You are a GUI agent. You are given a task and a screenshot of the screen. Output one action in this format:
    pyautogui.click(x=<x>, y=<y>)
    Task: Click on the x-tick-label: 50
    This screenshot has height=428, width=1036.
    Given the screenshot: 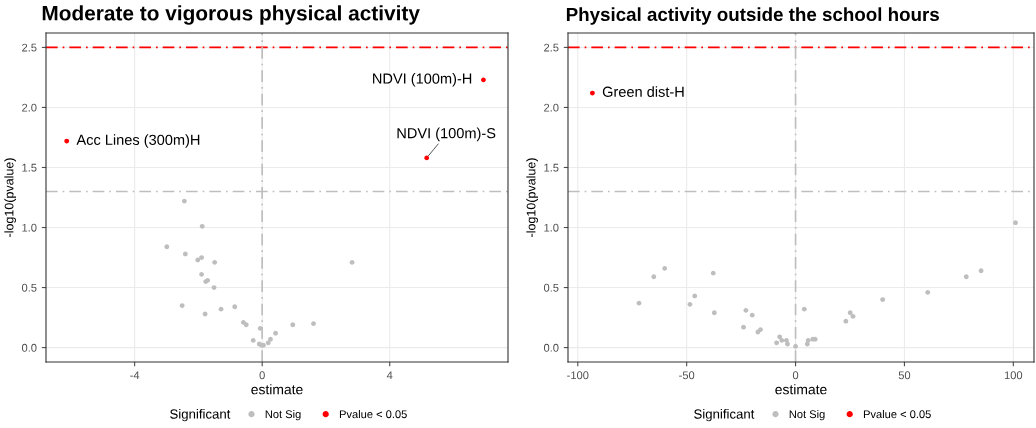 What is the action you would take?
    pyautogui.click(x=904, y=375)
    